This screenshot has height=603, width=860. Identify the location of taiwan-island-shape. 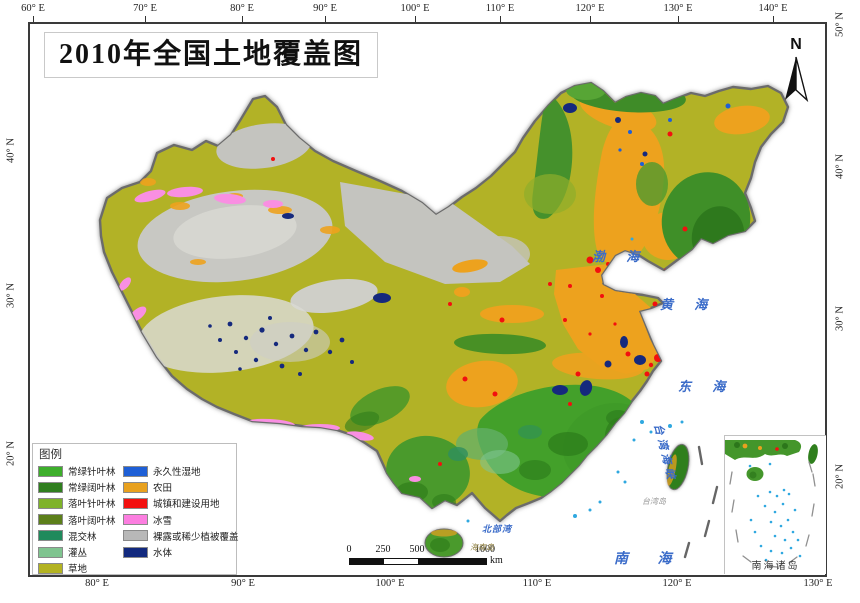
(678, 467).